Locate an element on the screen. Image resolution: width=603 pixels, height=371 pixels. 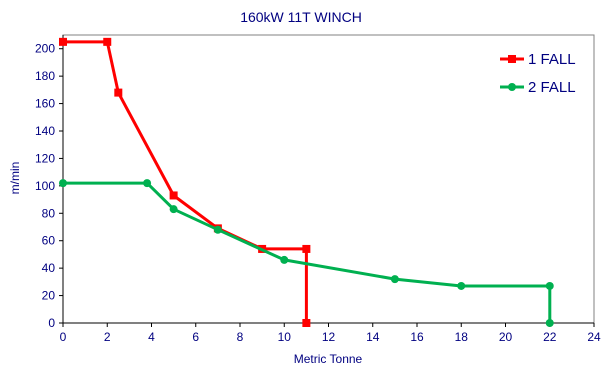
y-tick-label: 140 is located at coordinates (45, 131).